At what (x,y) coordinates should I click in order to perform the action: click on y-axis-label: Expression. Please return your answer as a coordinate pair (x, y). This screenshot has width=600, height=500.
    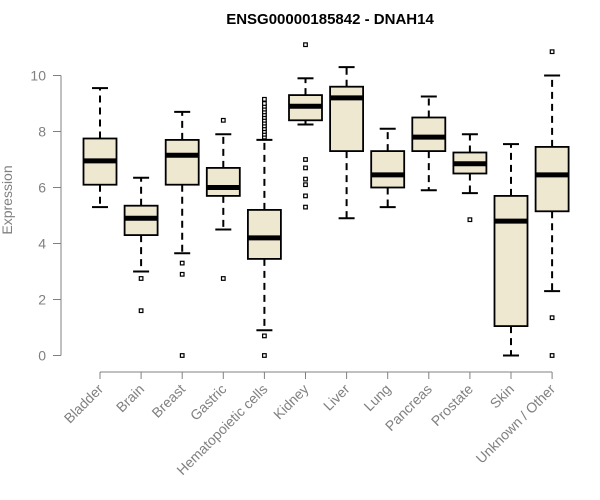
    Looking at the image, I should click on (7, 199).